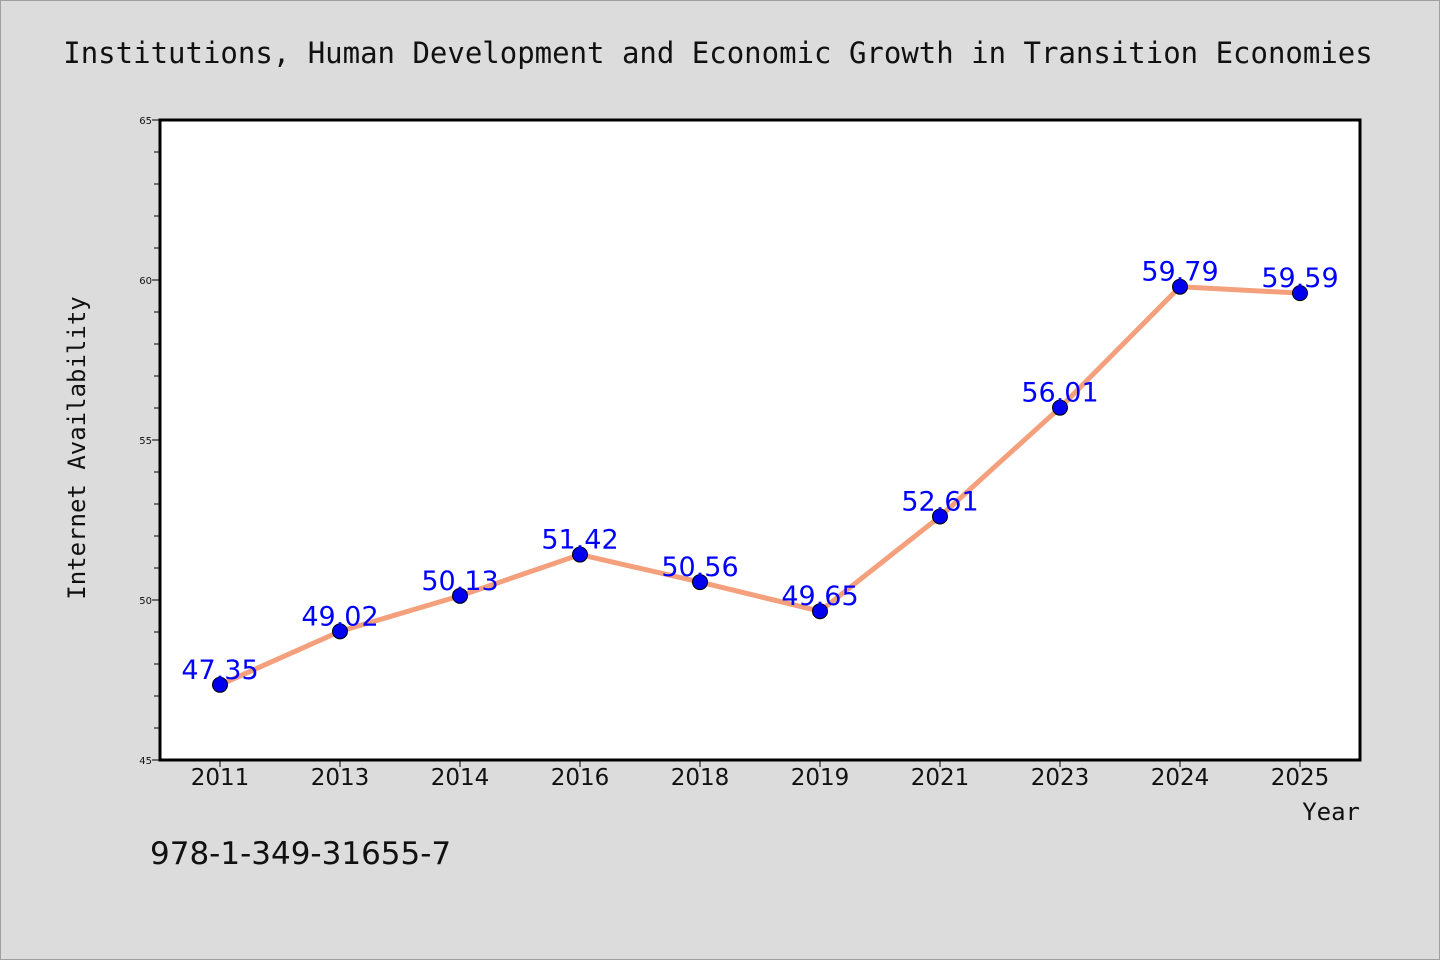 This screenshot has height=960, width=1440. What do you see at coordinates (1179, 272) in the screenshot?
I see `data-label: 59.79` at bounding box center [1179, 272].